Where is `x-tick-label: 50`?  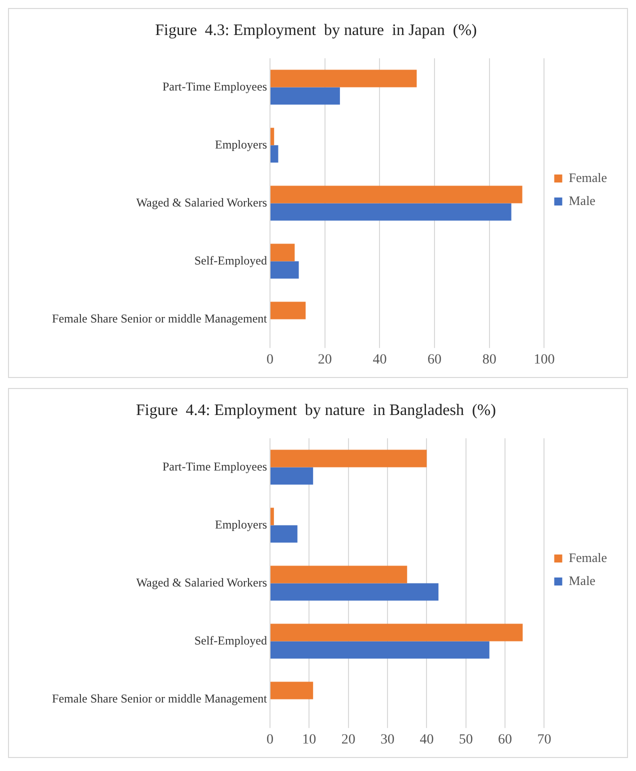
x-tick-label: 50 is located at coordinates (465, 740).